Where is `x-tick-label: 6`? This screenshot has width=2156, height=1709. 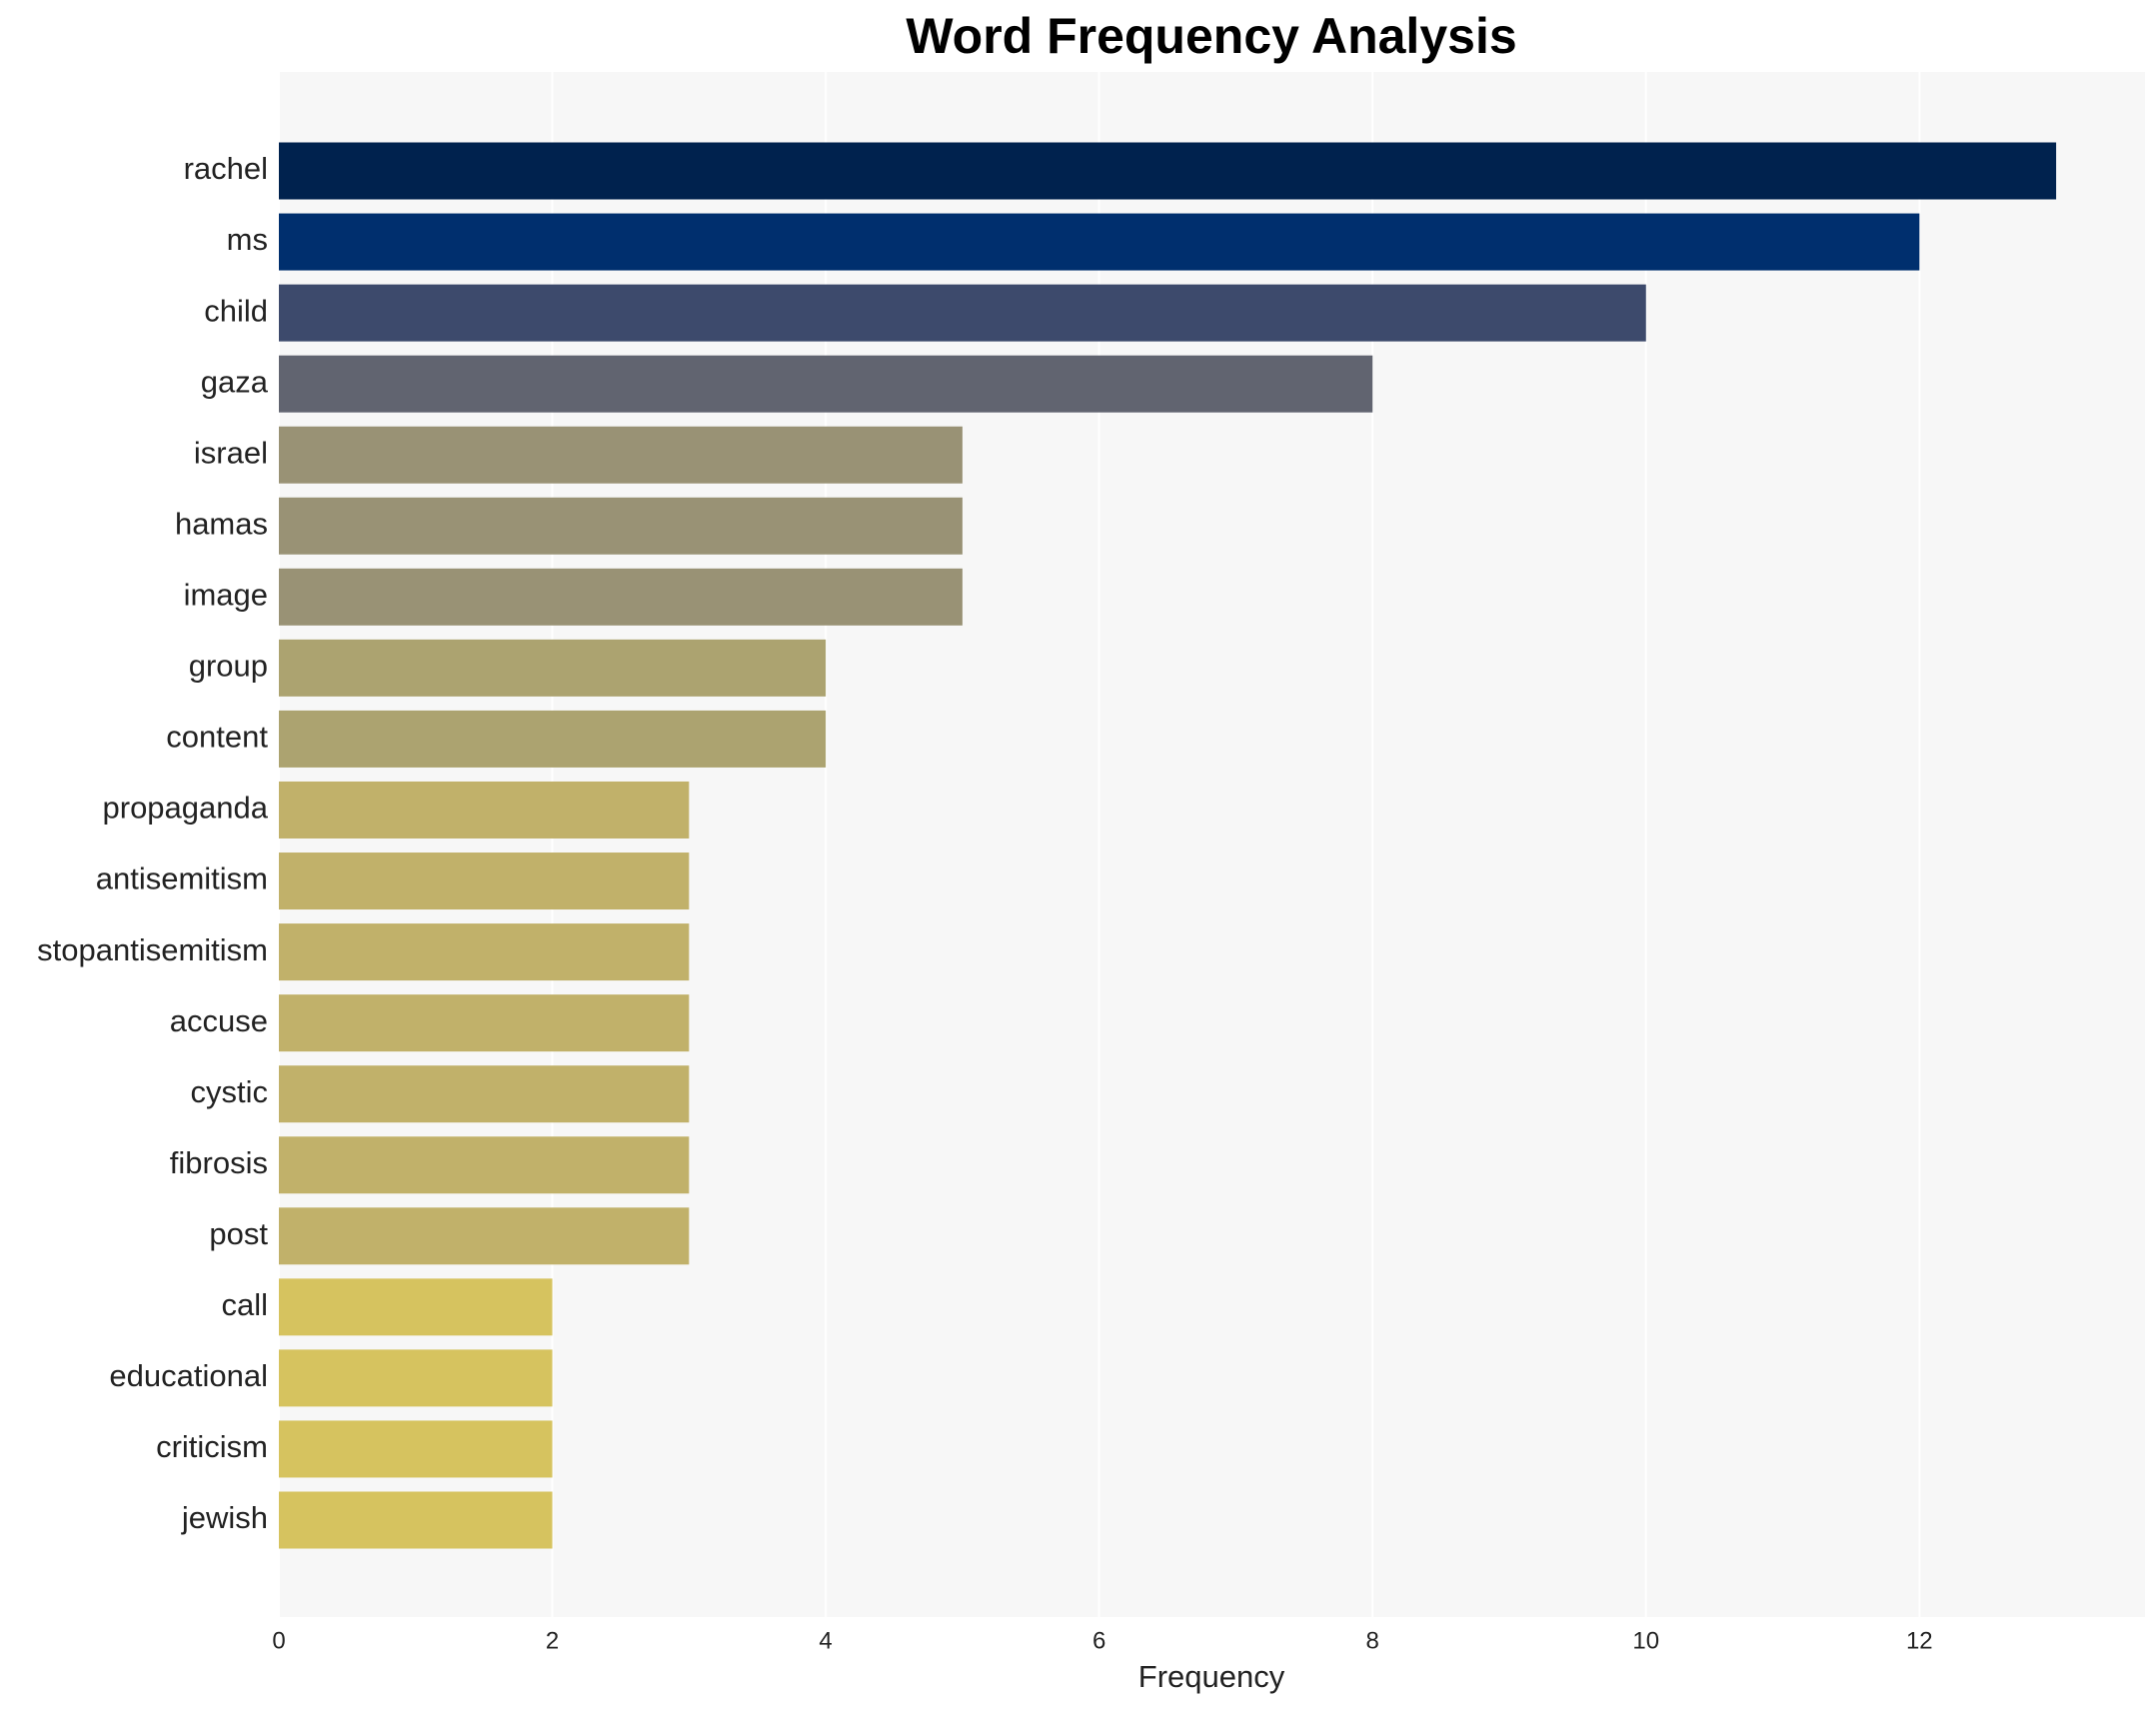
x-tick-label: 6 is located at coordinates (1098, 1640).